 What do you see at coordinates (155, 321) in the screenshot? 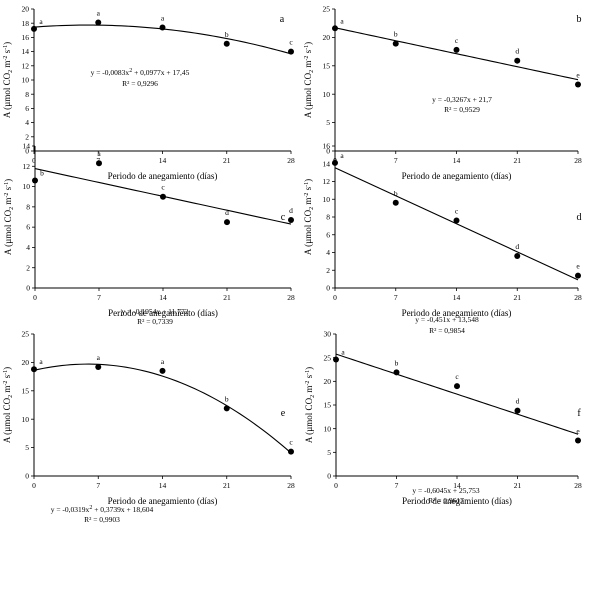
I see `r-squared: R² = 0,7339` at bounding box center [155, 321].